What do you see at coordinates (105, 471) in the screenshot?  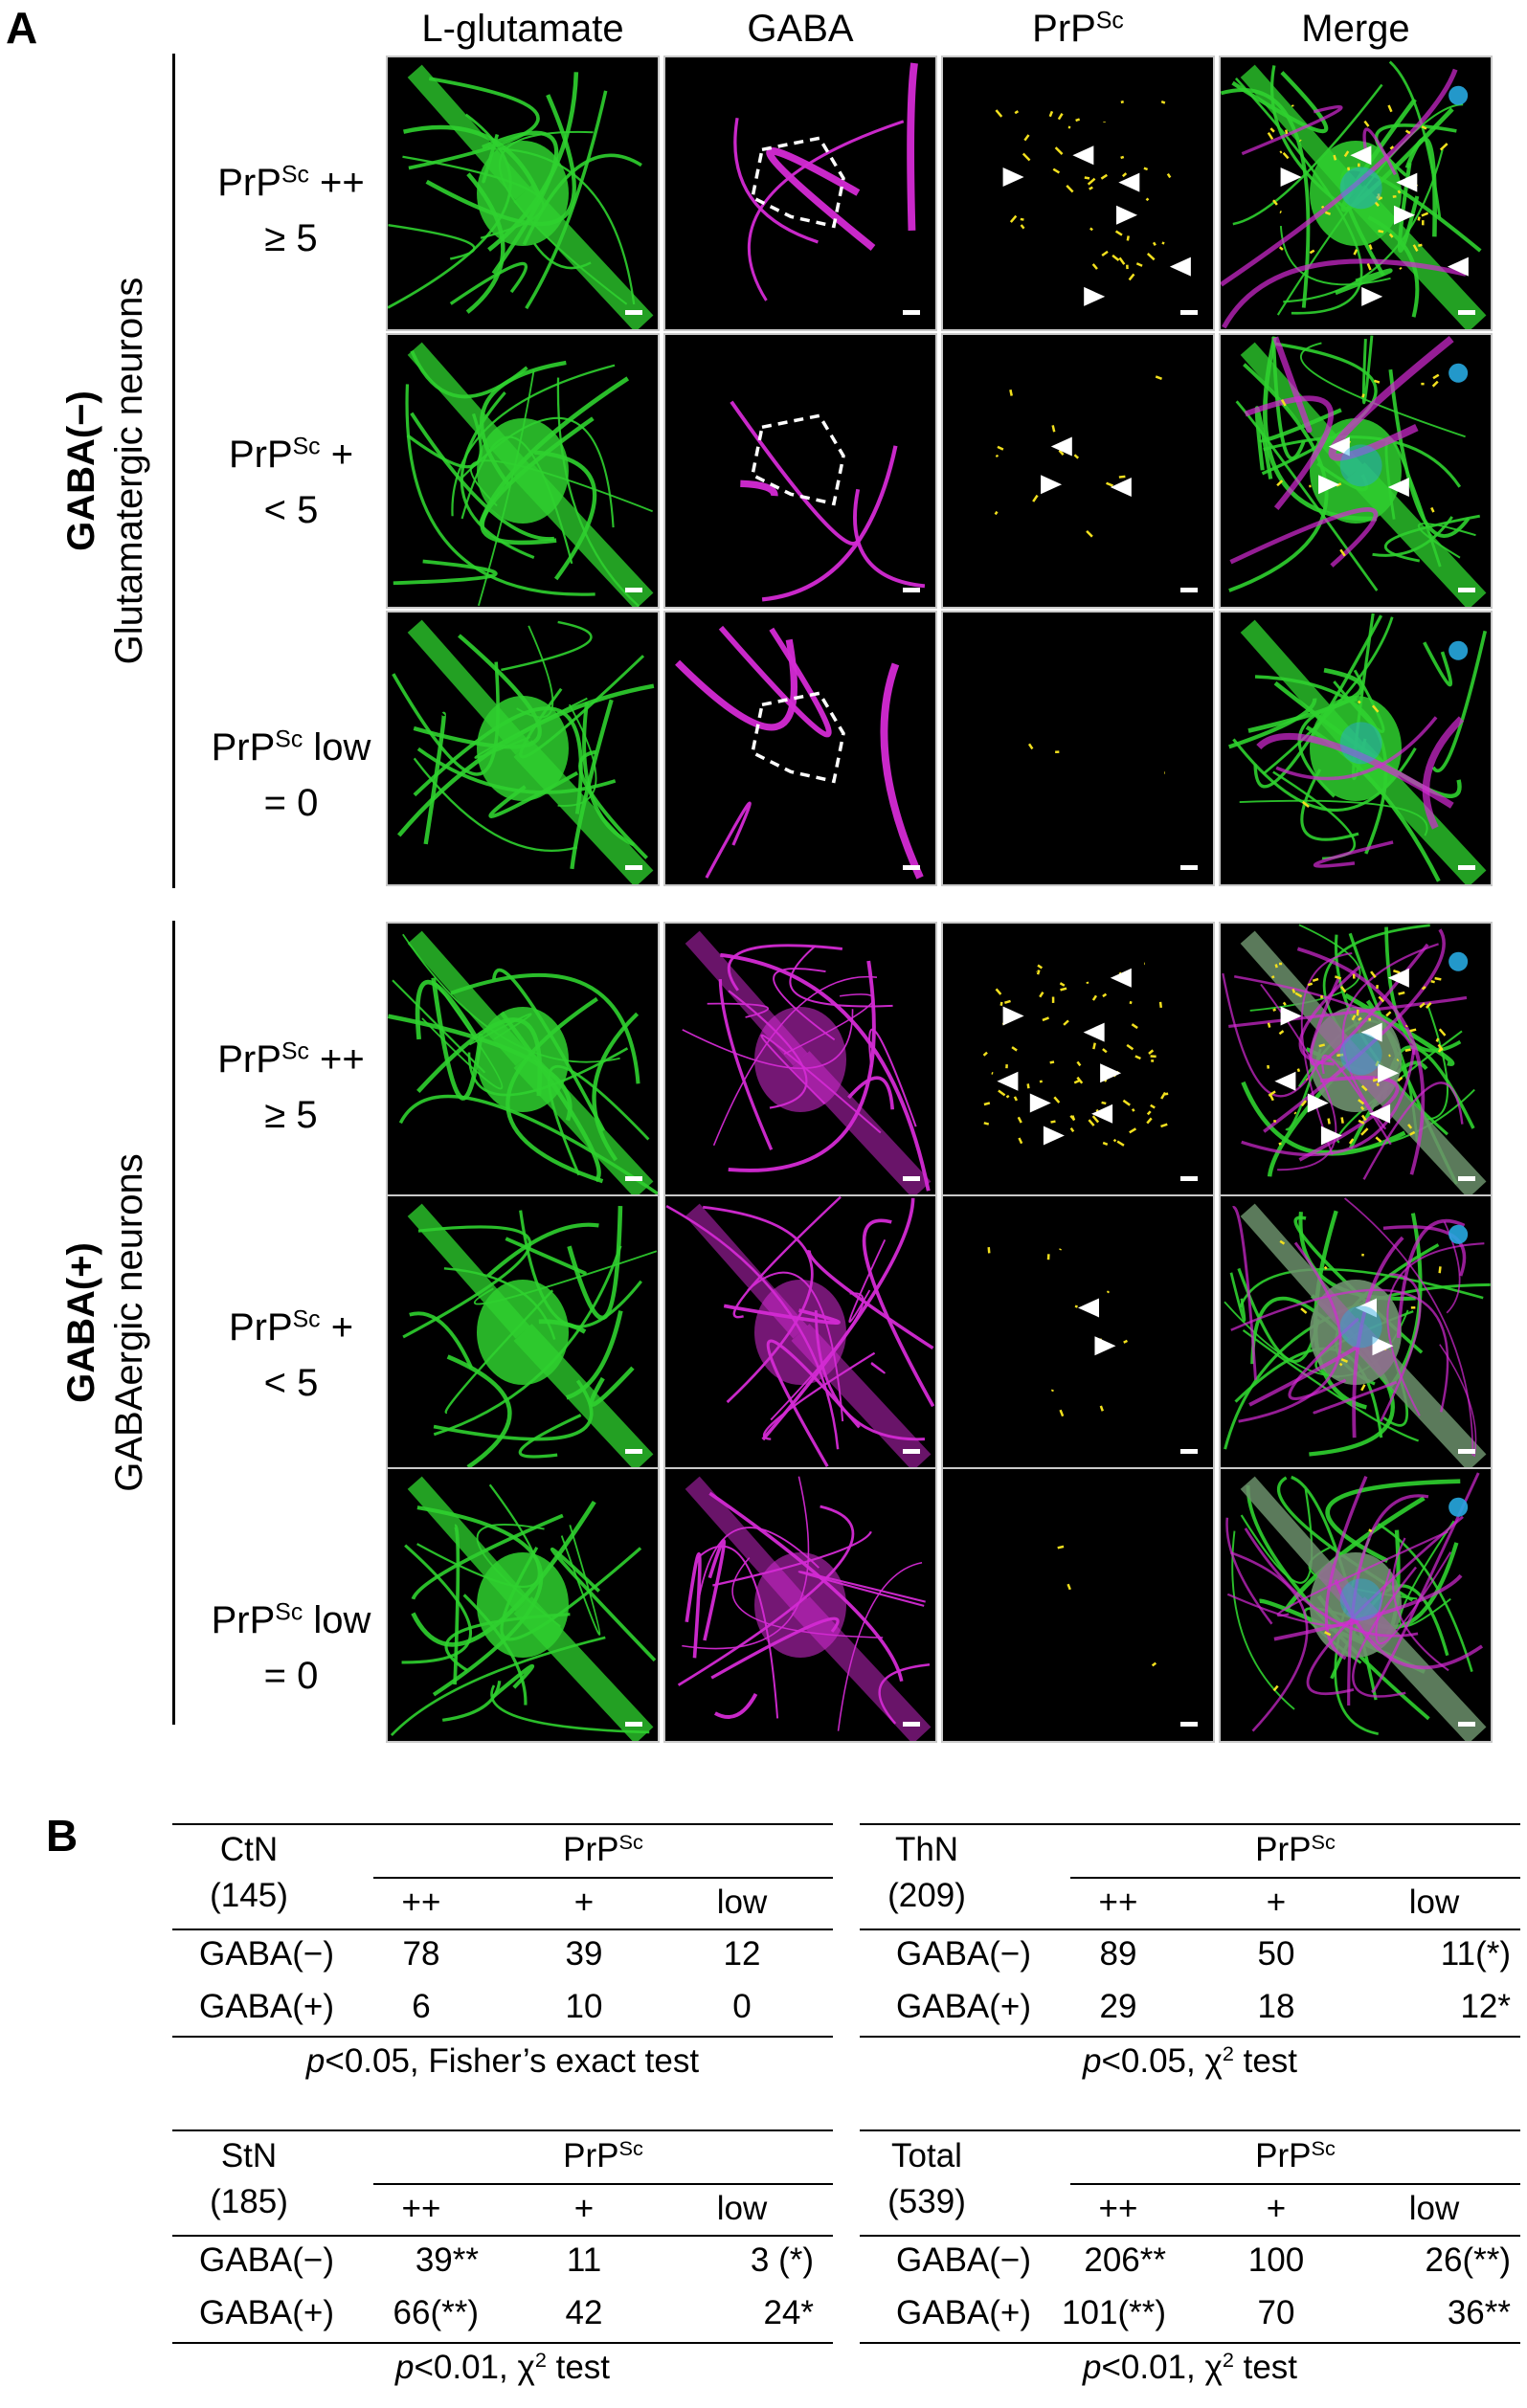 I see `group-label-gaba-neg: GABA(−) Glutamatergic neurons` at bounding box center [105, 471].